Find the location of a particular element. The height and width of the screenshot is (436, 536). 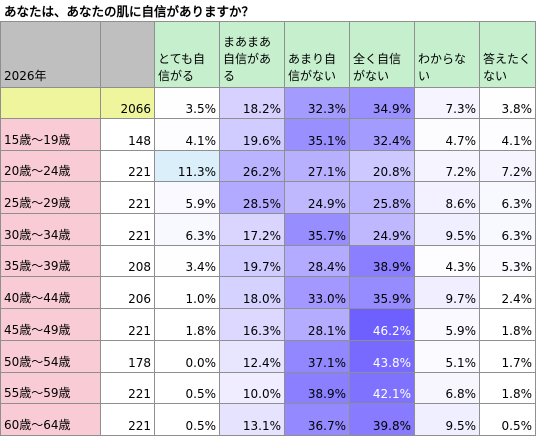

sample-n: 208 is located at coordinates (127, 261).